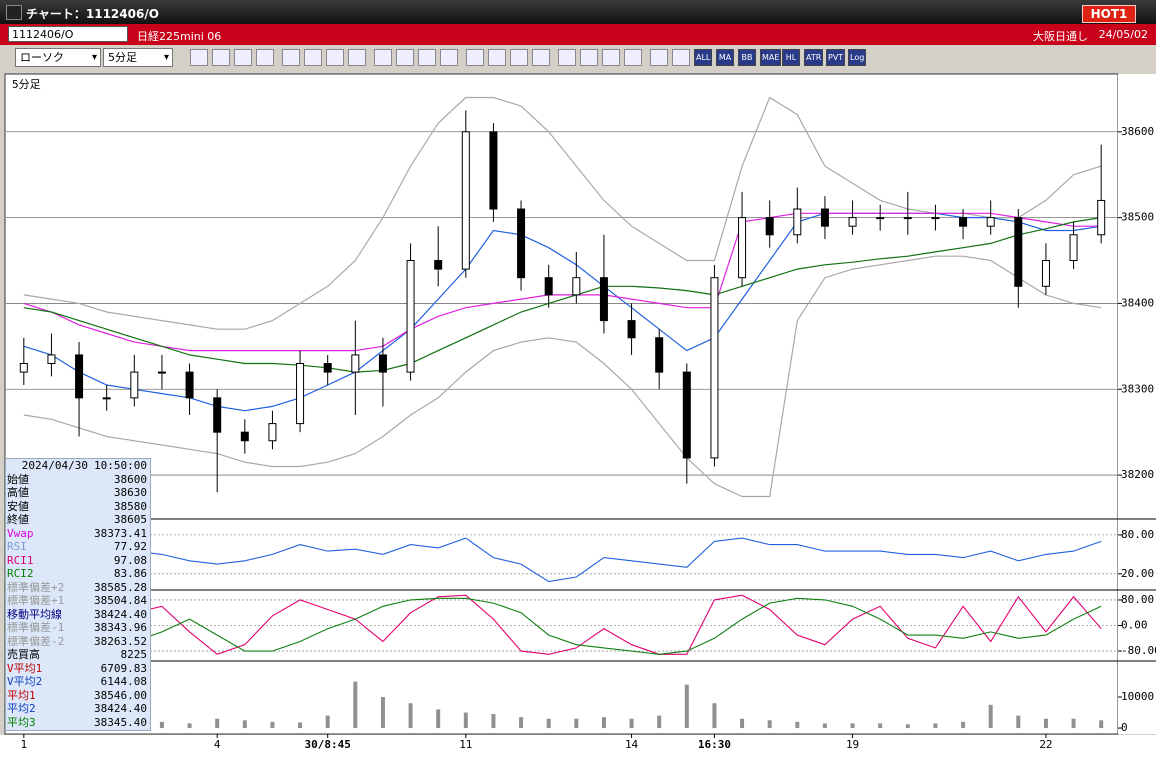  What do you see at coordinates (1123, 34) in the screenshot?
I see `date: 24/05/02` at bounding box center [1123, 34].